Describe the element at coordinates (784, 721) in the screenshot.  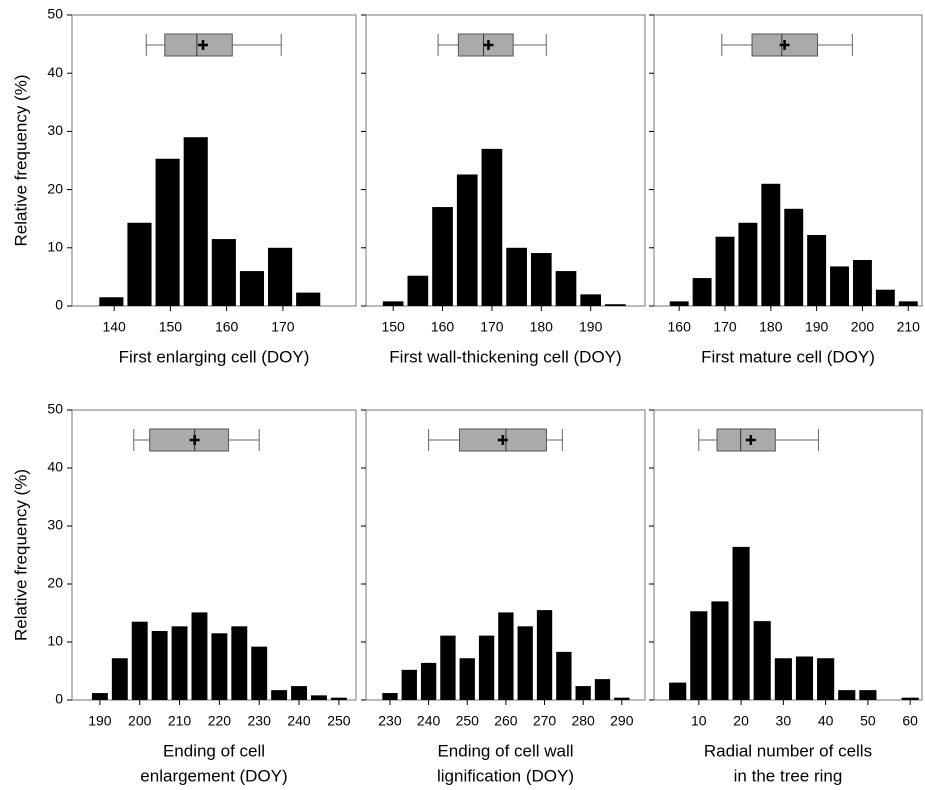
I see `x-tick-label: 30` at that location.